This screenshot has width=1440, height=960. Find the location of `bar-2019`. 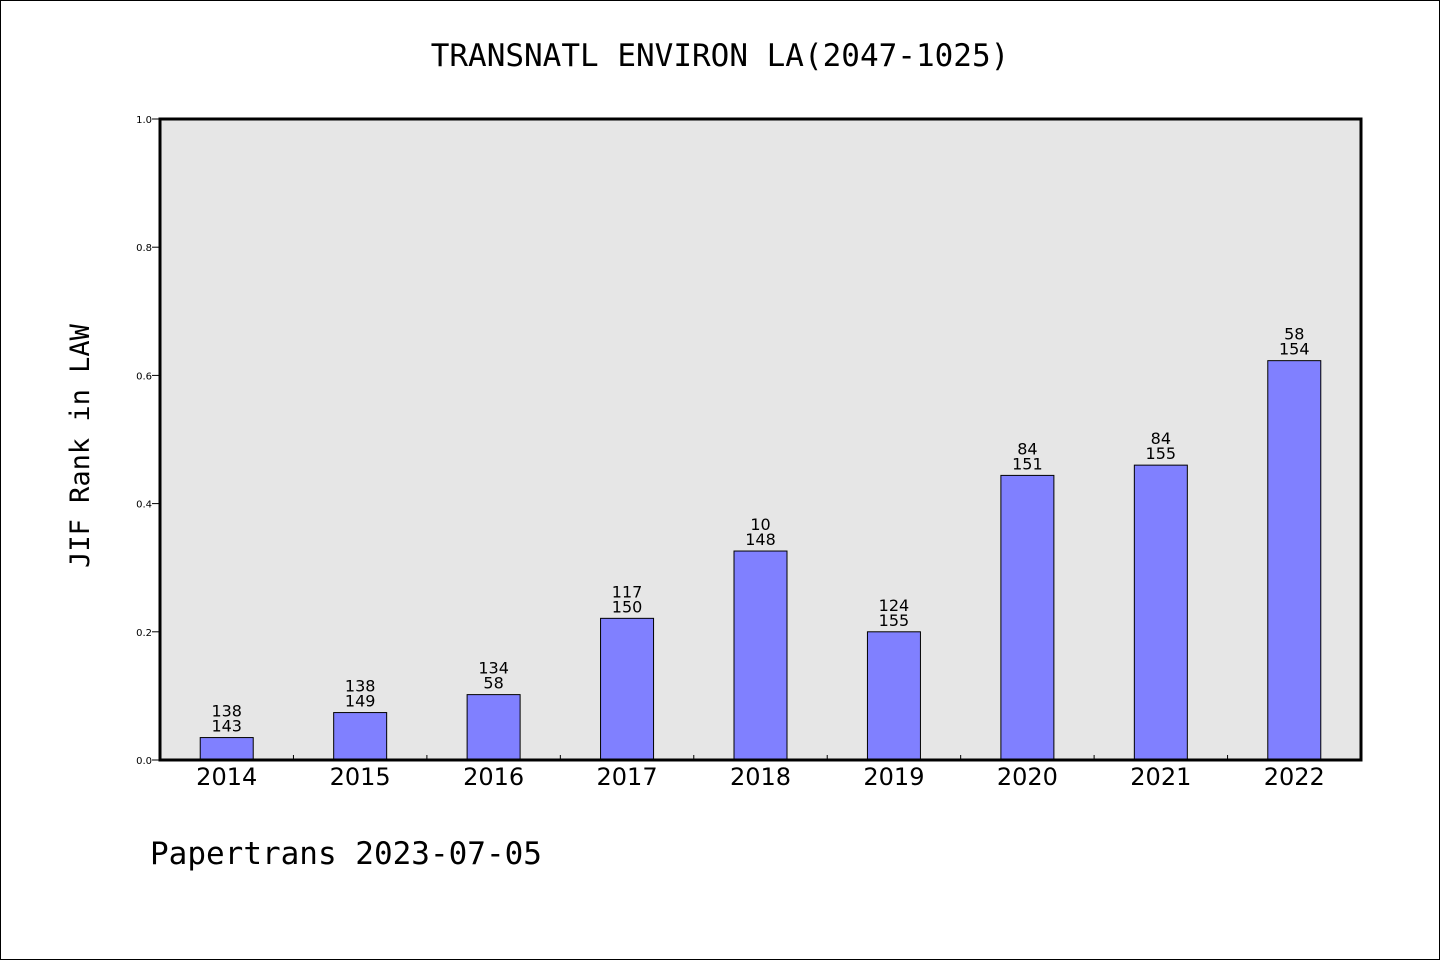

bar-2019 is located at coordinates (893, 696).